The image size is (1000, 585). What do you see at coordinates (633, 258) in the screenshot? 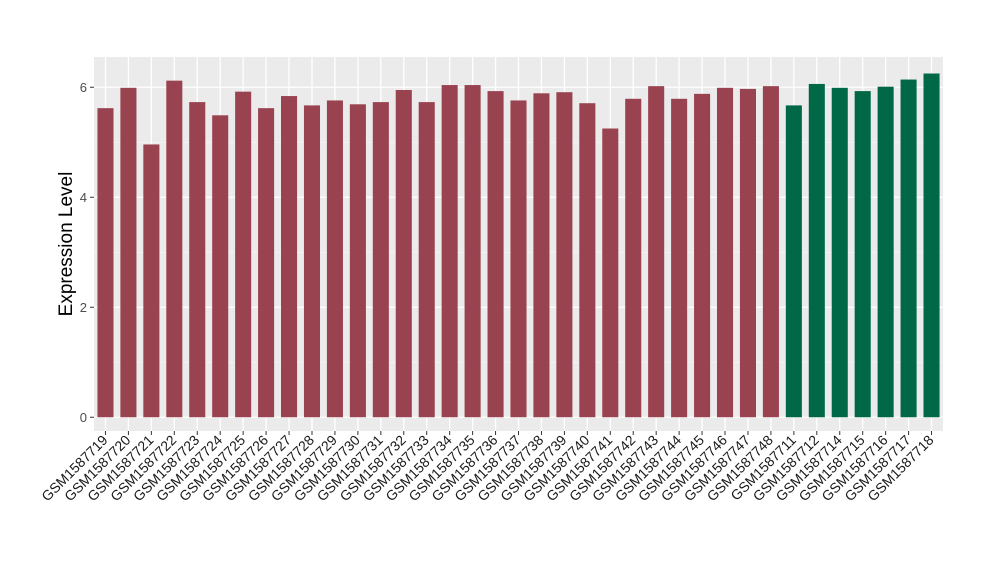
I see `bar-GSM1587742` at bounding box center [633, 258].